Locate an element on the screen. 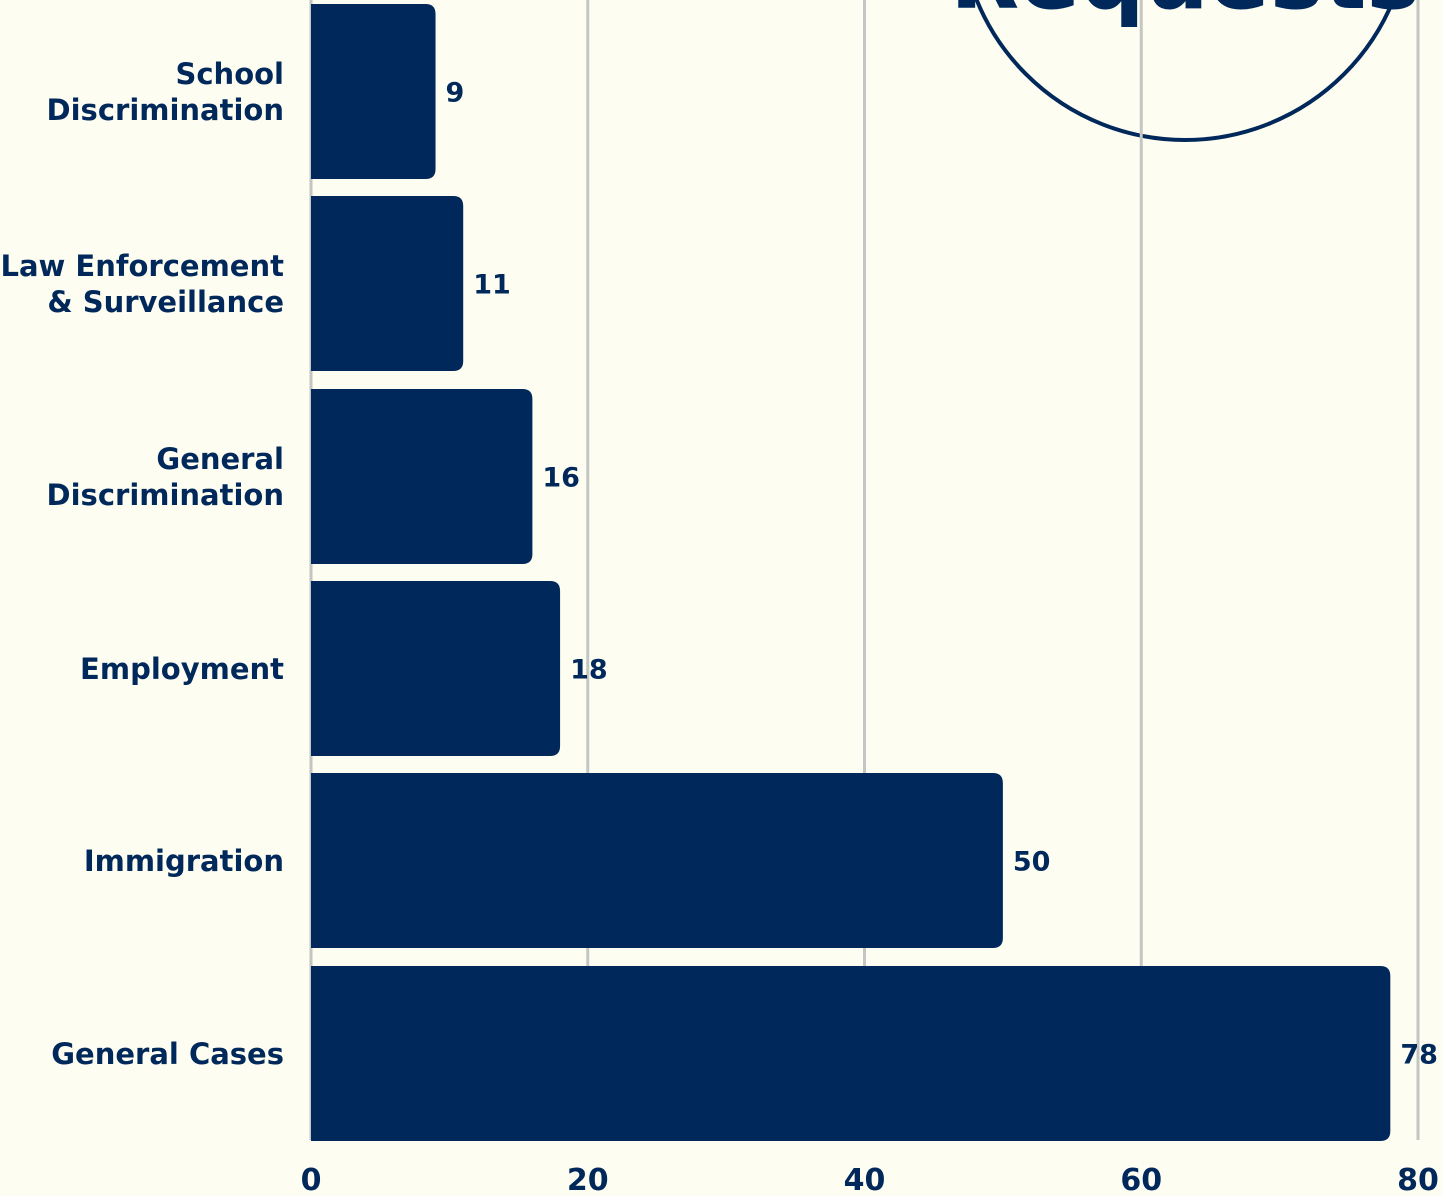 Image resolution: width=1442 pixels, height=1196 pixels. category-label-line: & Surveillance is located at coordinates (165, 301).